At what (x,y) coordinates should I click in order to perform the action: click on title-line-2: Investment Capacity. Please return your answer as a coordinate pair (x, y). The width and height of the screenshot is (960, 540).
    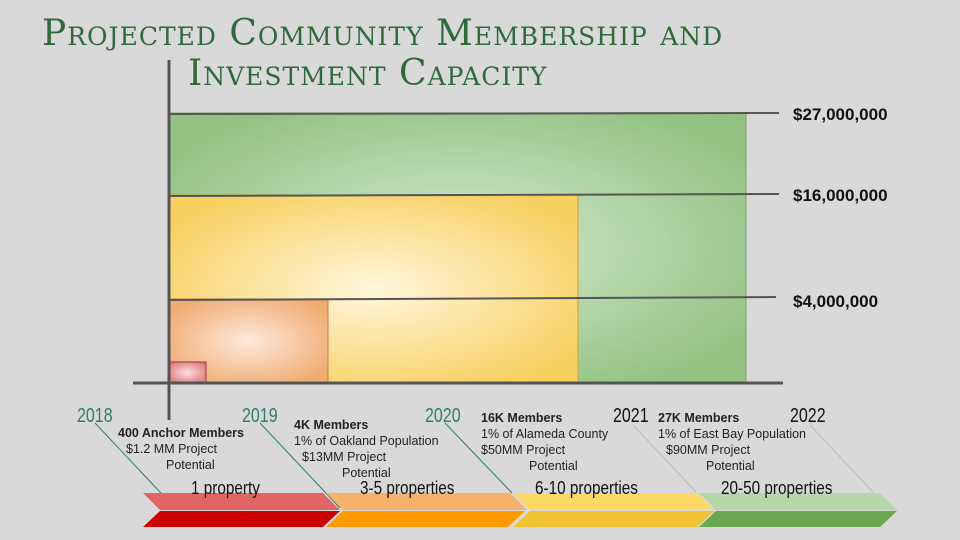
    Looking at the image, I should click on (368, 73).